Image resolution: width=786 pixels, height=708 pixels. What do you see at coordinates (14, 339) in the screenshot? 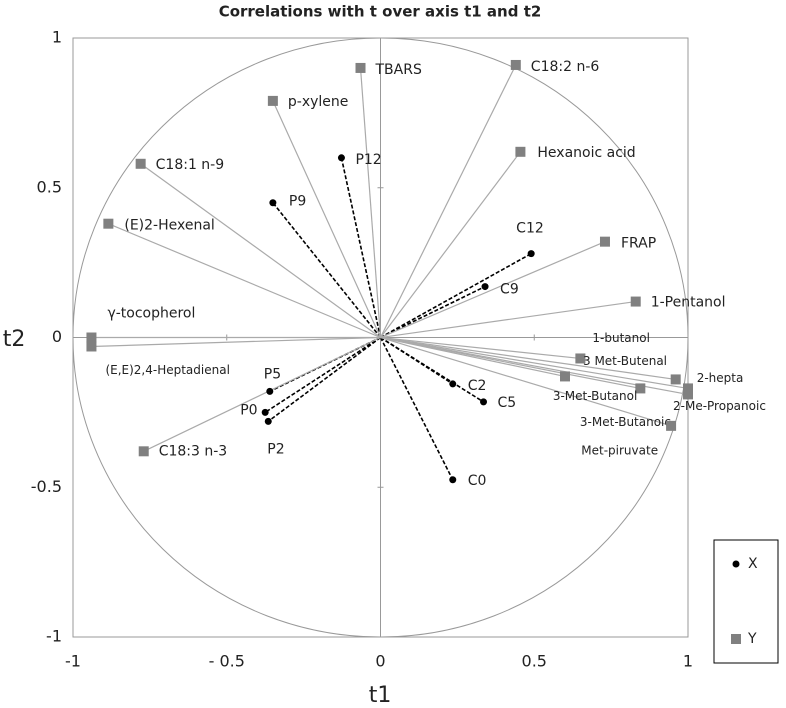
I see `y-axis-title: t2` at bounding box center [14, 339].